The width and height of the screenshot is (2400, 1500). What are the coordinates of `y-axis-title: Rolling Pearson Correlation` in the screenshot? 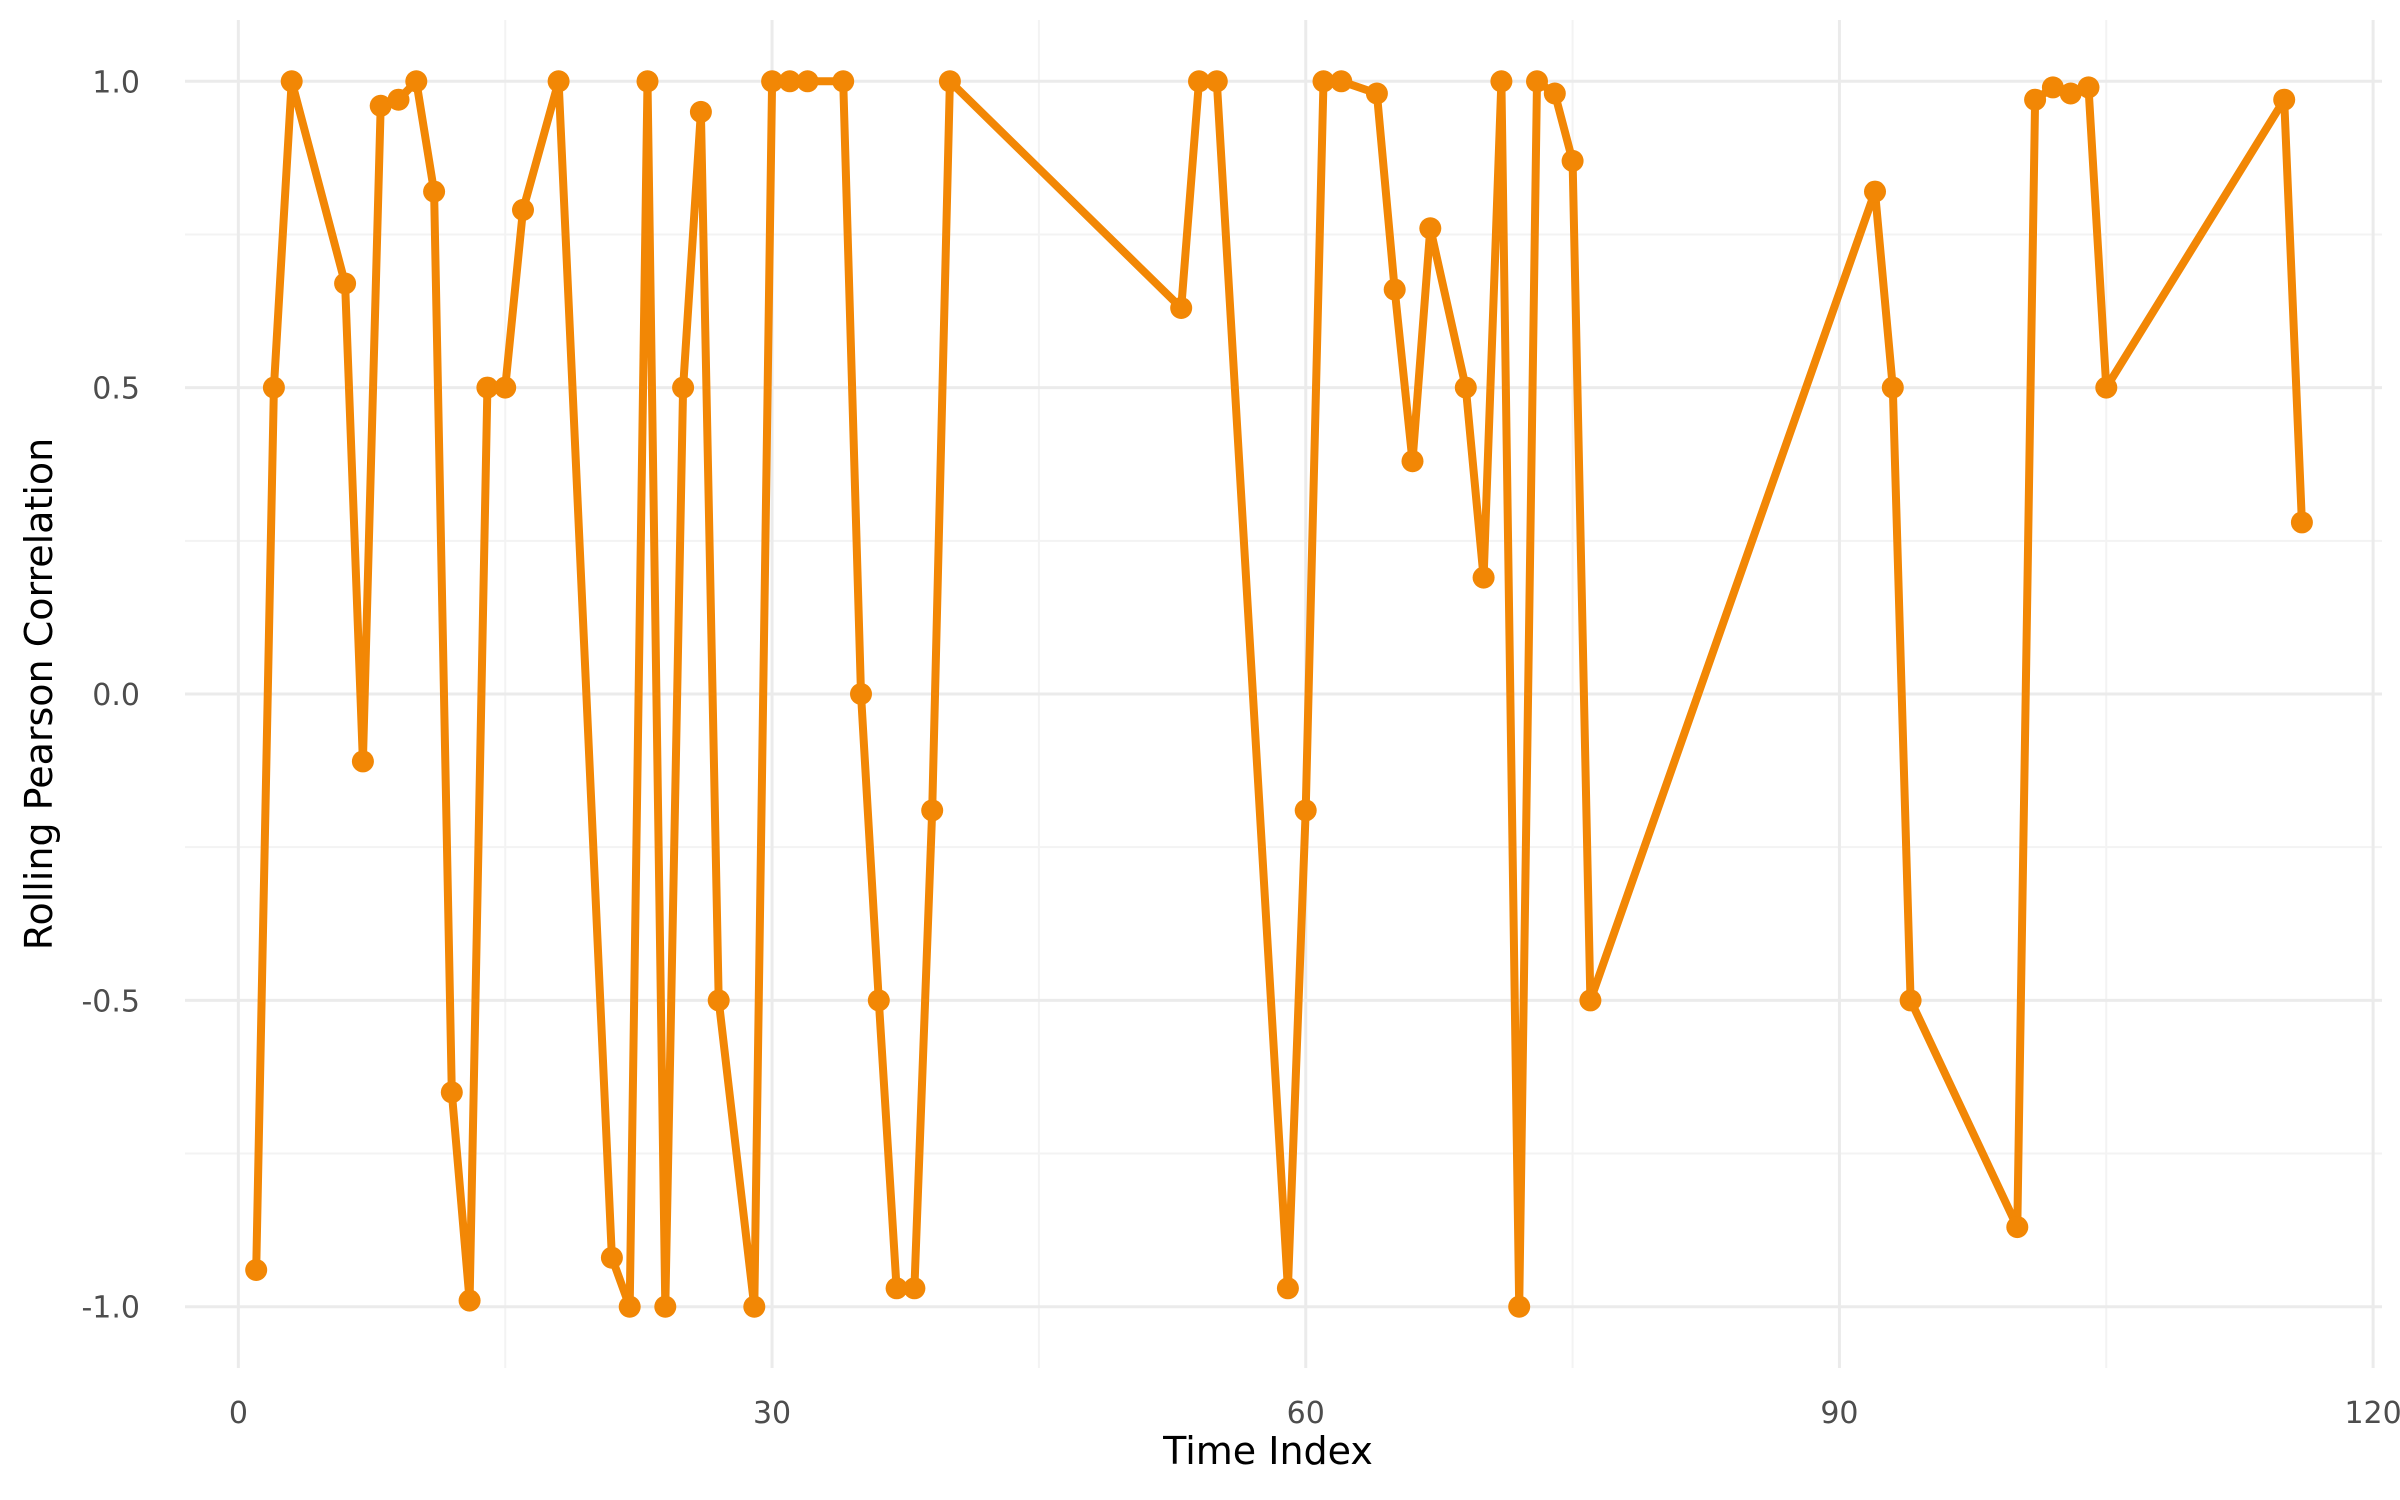 It's located at (39, 694).